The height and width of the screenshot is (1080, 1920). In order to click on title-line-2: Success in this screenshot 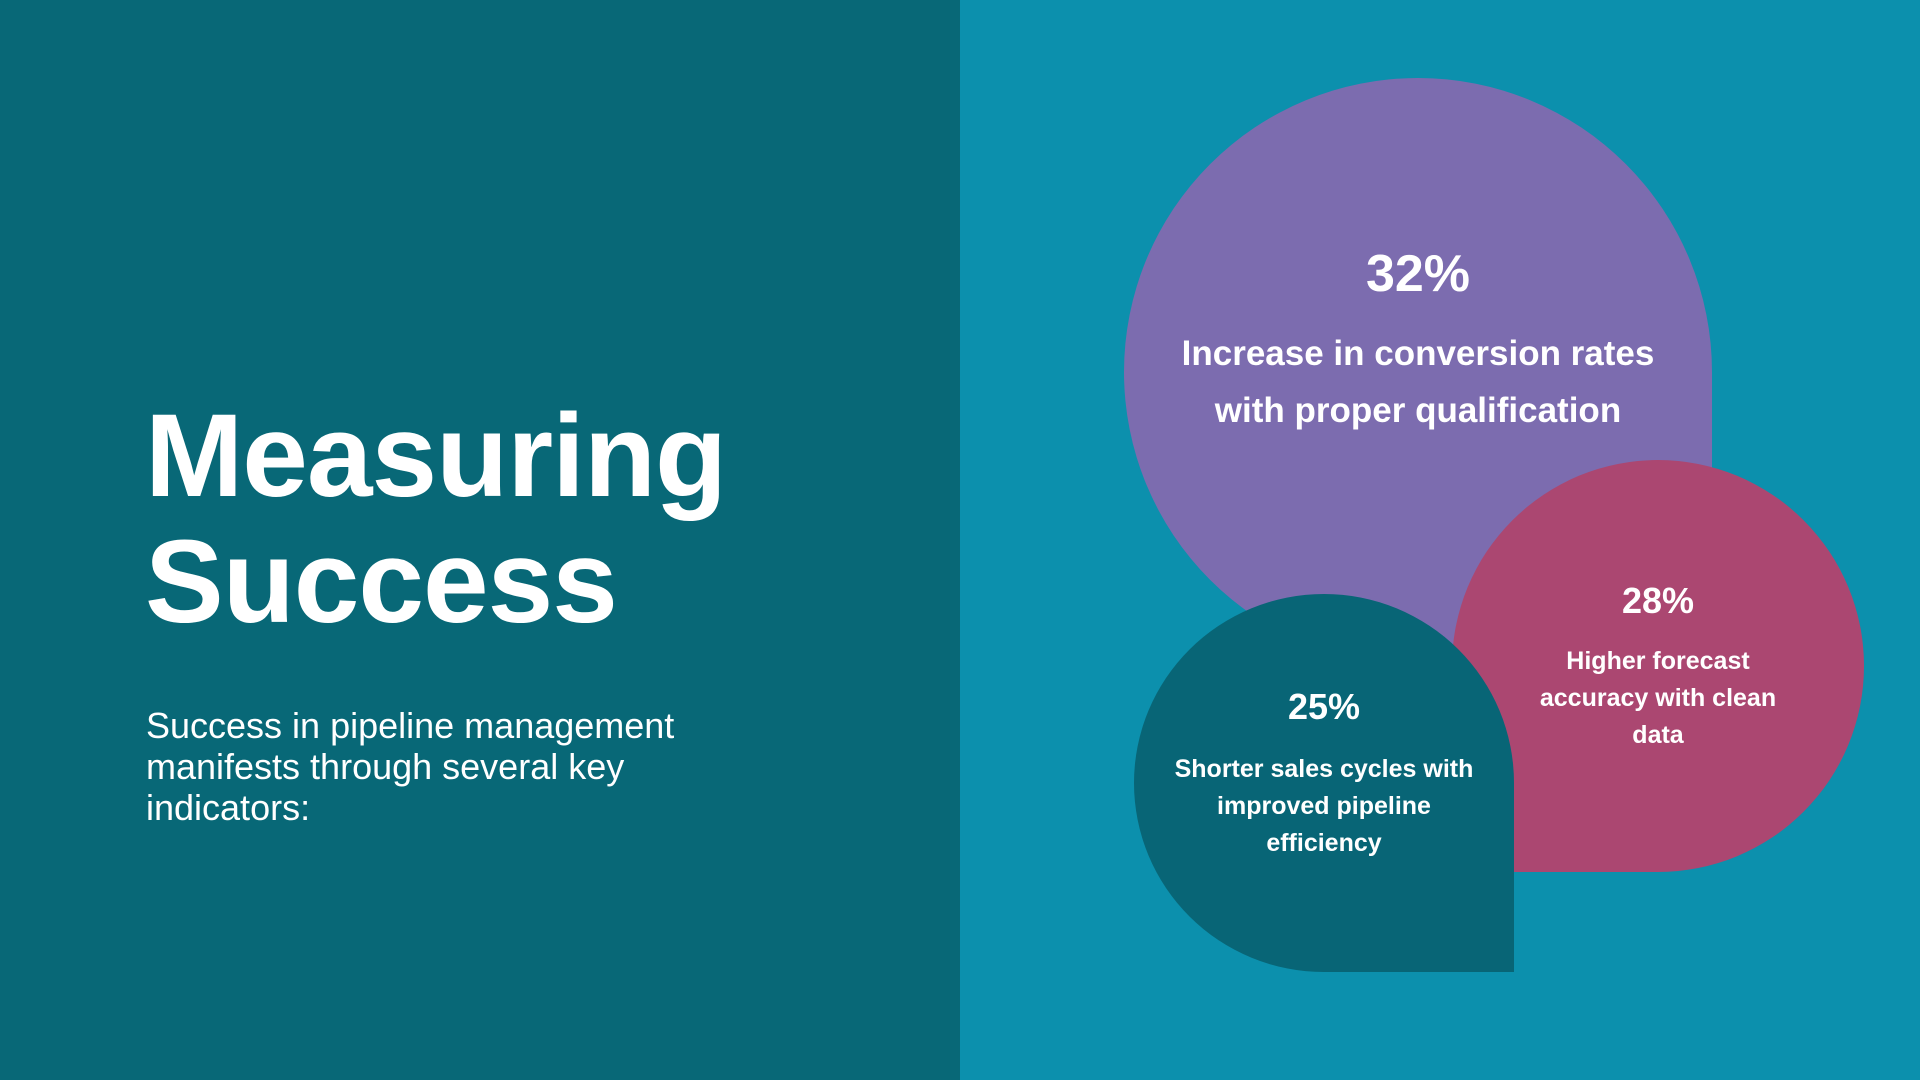, I will do `click(381, 582)`.